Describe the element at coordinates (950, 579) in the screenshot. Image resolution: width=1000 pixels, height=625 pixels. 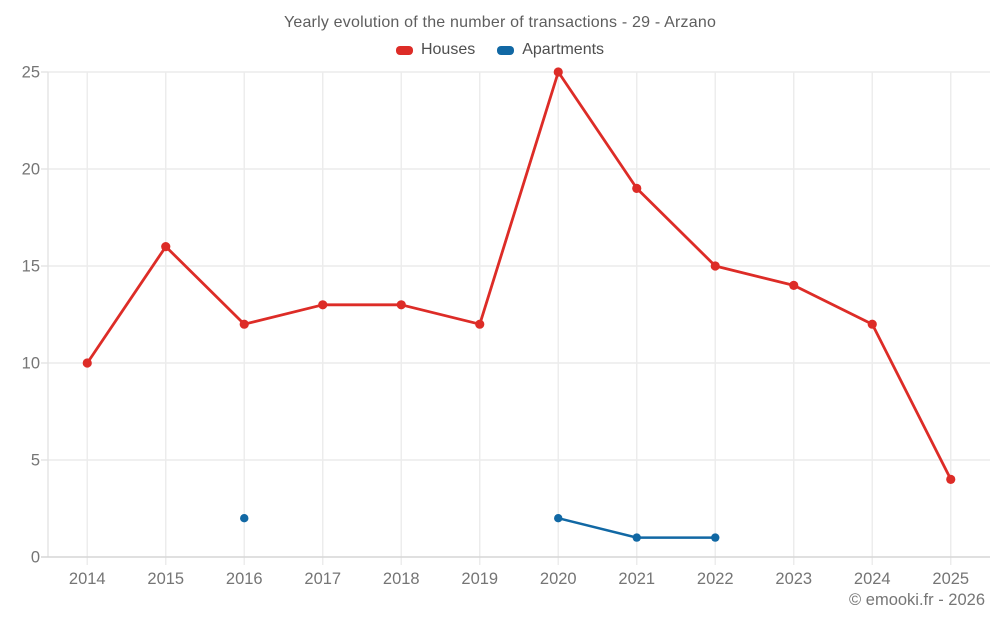
I see `x-tick-label: 2025` at that location.